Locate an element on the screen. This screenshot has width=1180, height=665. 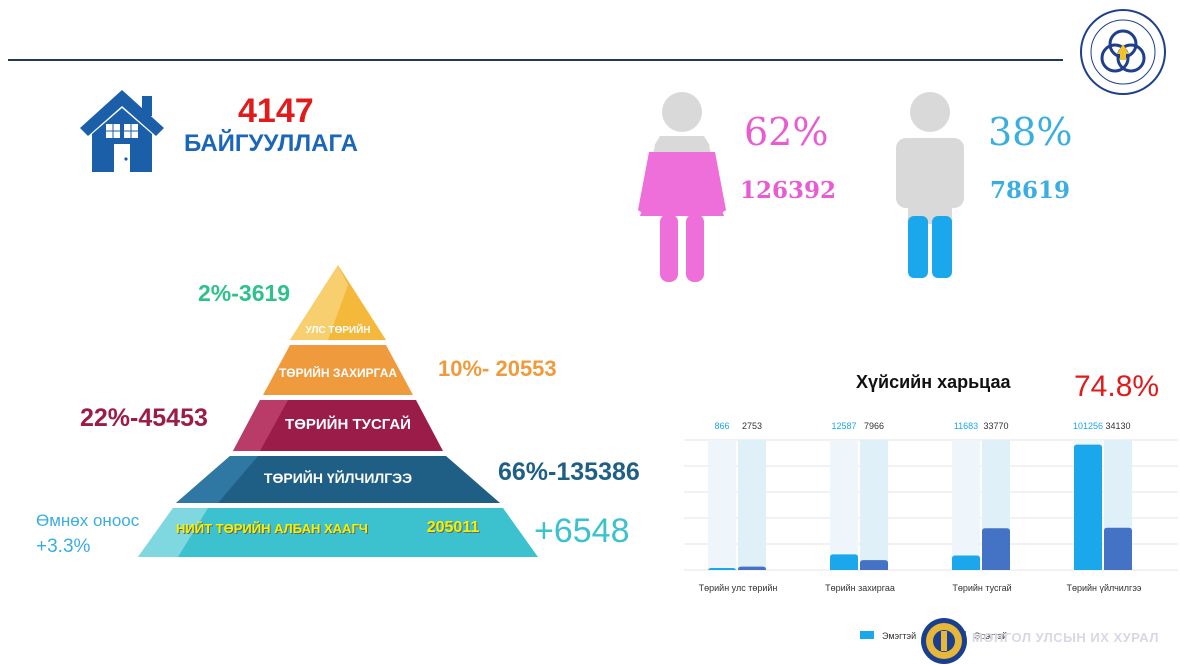
legend-label: Эрэгтэй is located at coordinates (990, 636).